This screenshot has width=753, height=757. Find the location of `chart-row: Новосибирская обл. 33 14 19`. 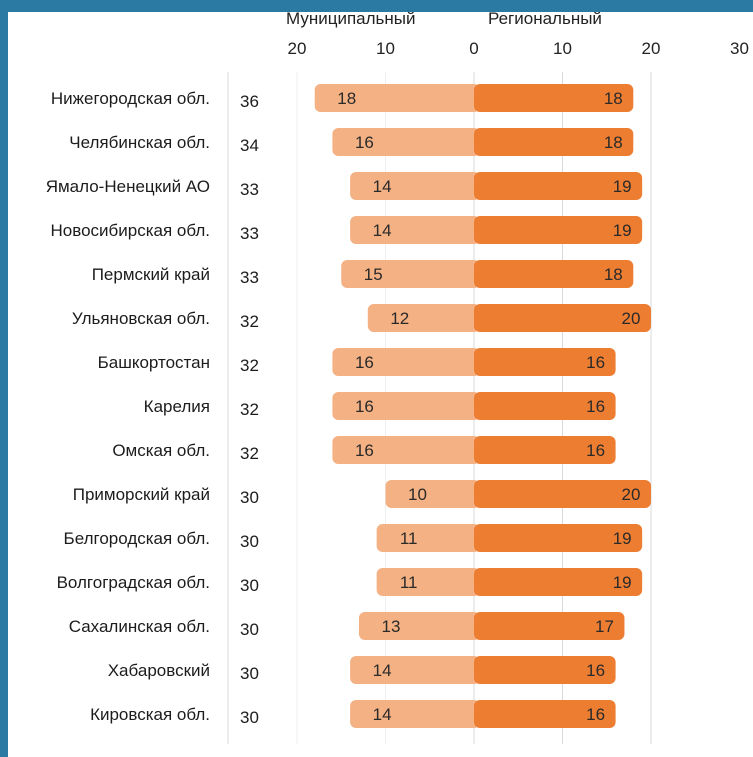

chart-row: Новосибирская обл. 33 14 19 is located at coordinates (347, 230).